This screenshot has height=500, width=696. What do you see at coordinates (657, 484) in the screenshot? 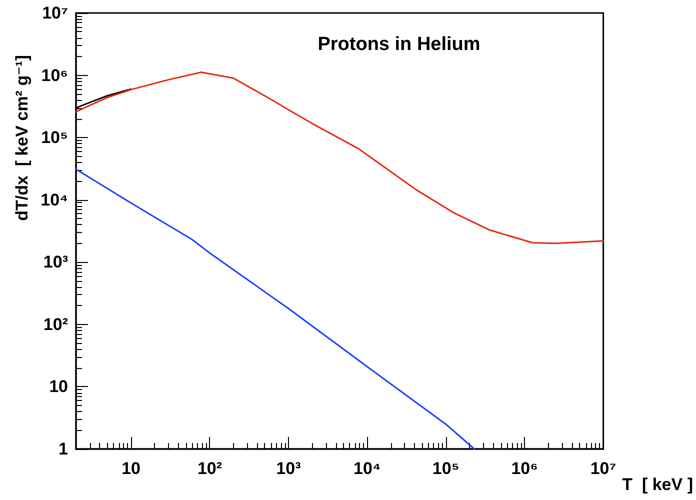
I see `x-axis-title: T [ keV ]` at bounding box center [657, 484].